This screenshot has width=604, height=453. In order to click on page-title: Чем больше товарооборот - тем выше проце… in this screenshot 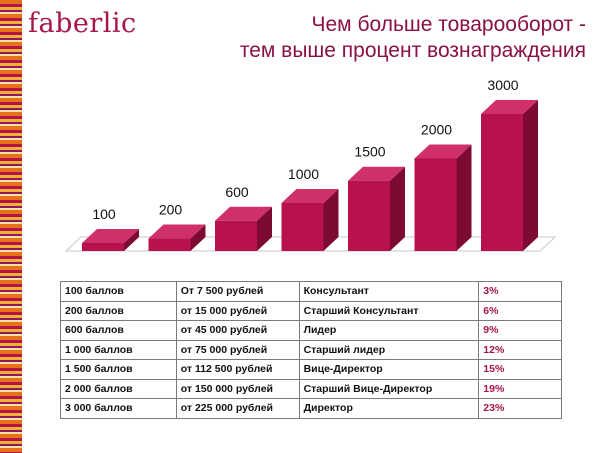, I will do `click(366, 38)`.